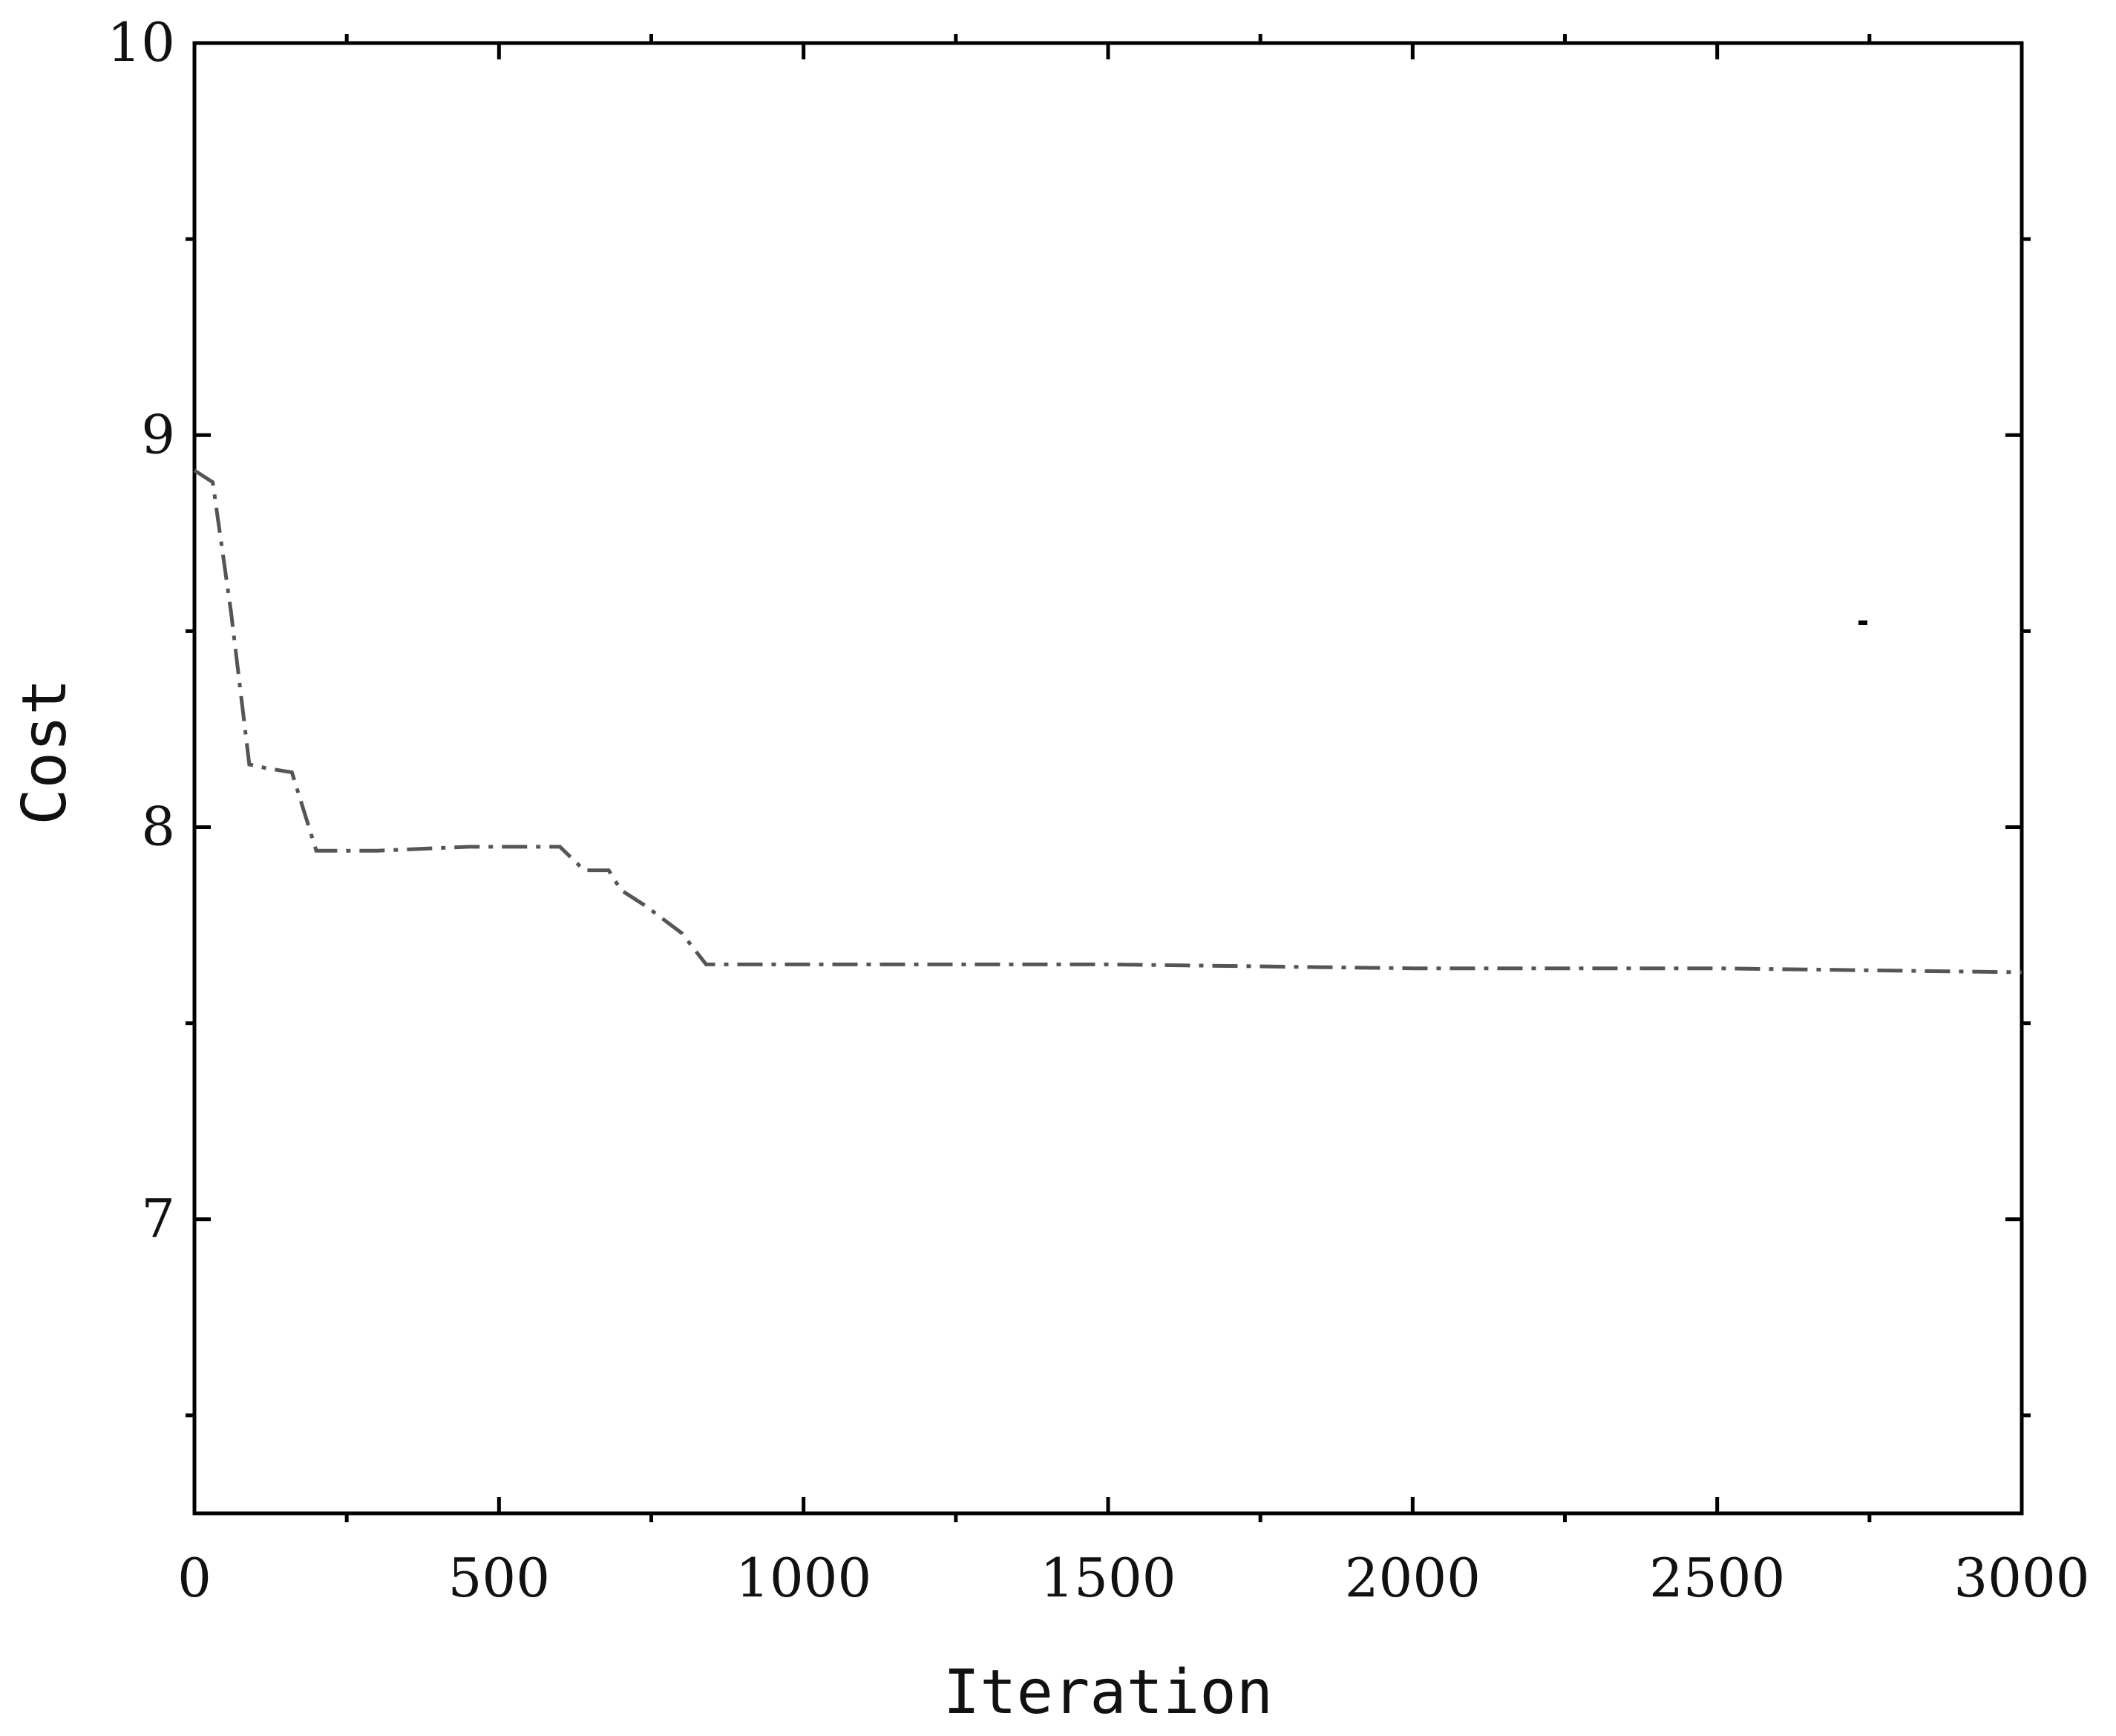 This screenshot has width=2116, height=1736. I want to click on x-tick-label: 1000, so click(803, 1578).